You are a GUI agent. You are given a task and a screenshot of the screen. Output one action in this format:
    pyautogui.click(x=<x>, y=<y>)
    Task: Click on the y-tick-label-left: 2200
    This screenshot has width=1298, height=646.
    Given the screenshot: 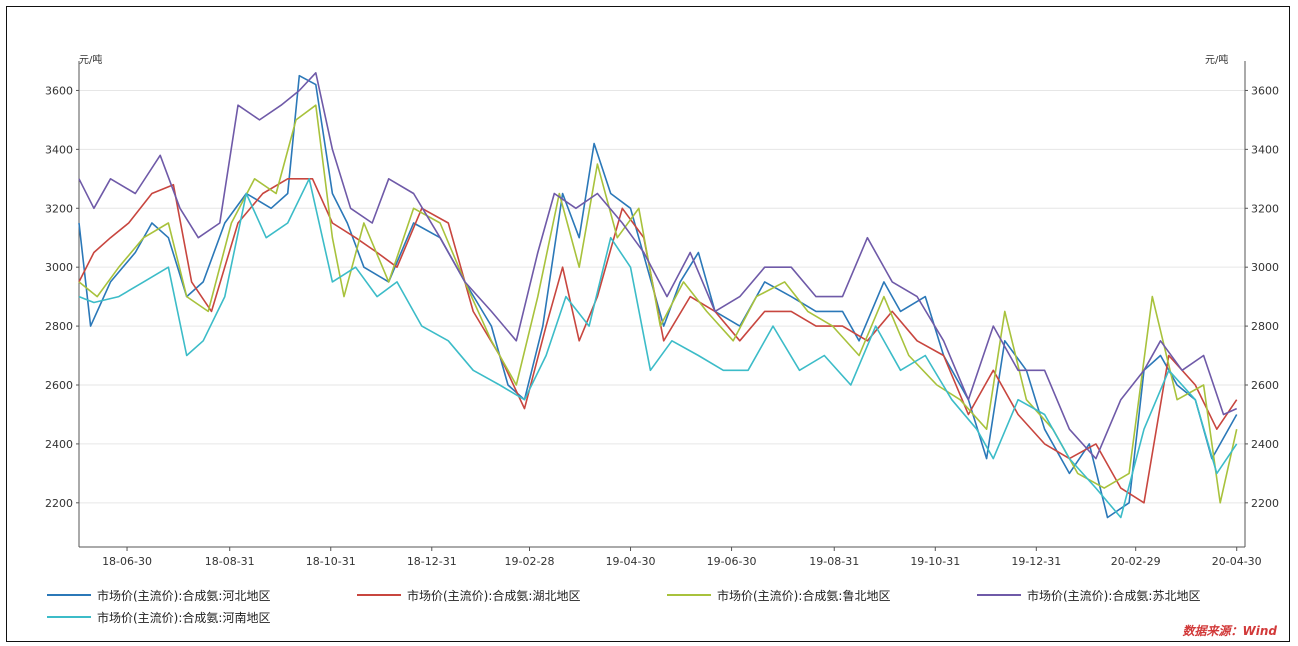 What is the action you would take?
    pyautogui.click(x=59, y=503)
    